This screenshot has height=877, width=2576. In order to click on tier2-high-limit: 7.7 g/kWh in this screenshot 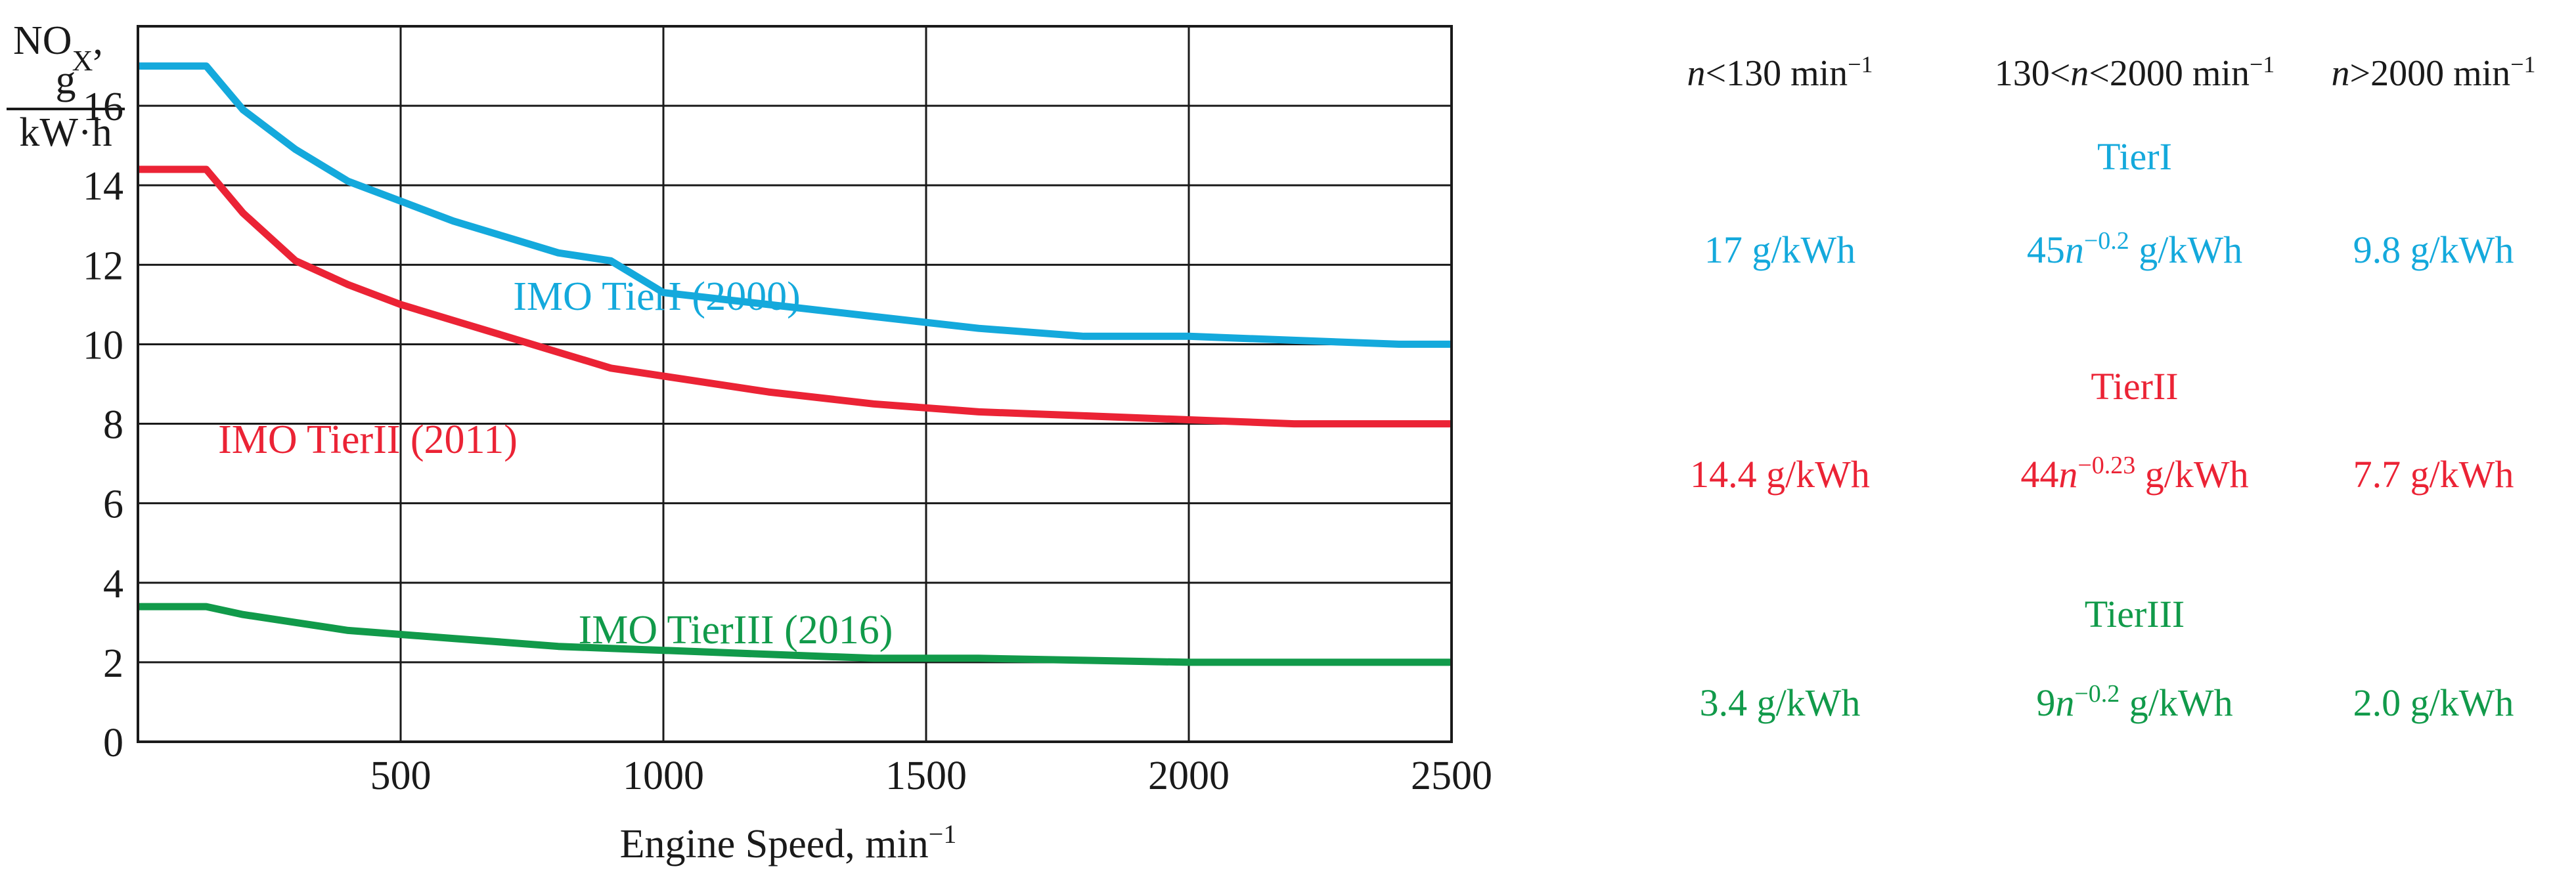, I will do `click(2433, 474)`.